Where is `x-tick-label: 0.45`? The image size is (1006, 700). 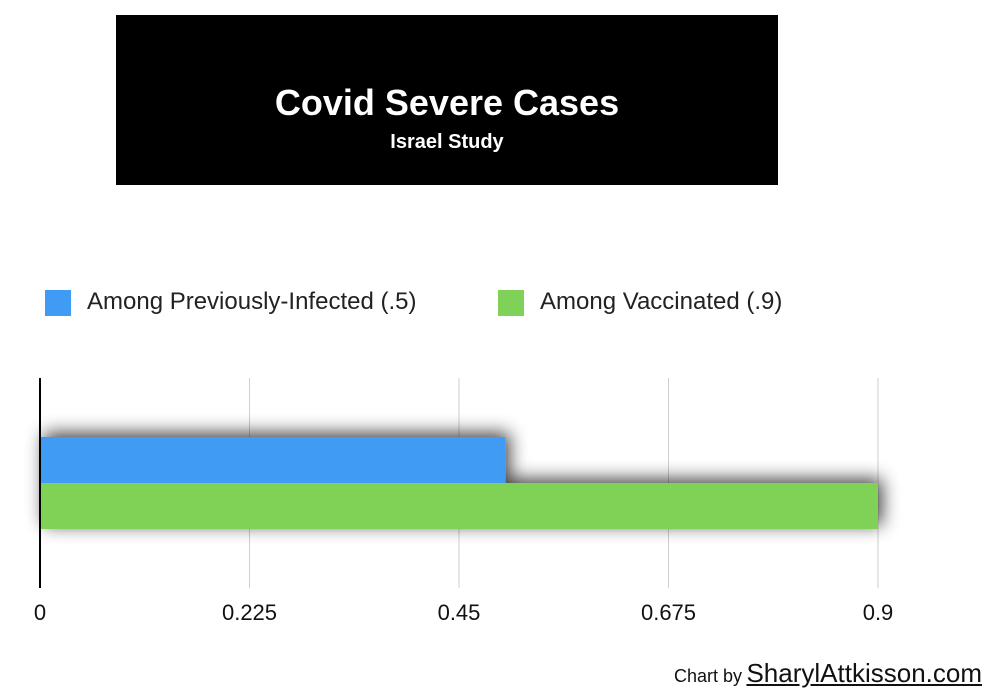
x-tick-label: 0.45 is located at coordinates (459, 612).